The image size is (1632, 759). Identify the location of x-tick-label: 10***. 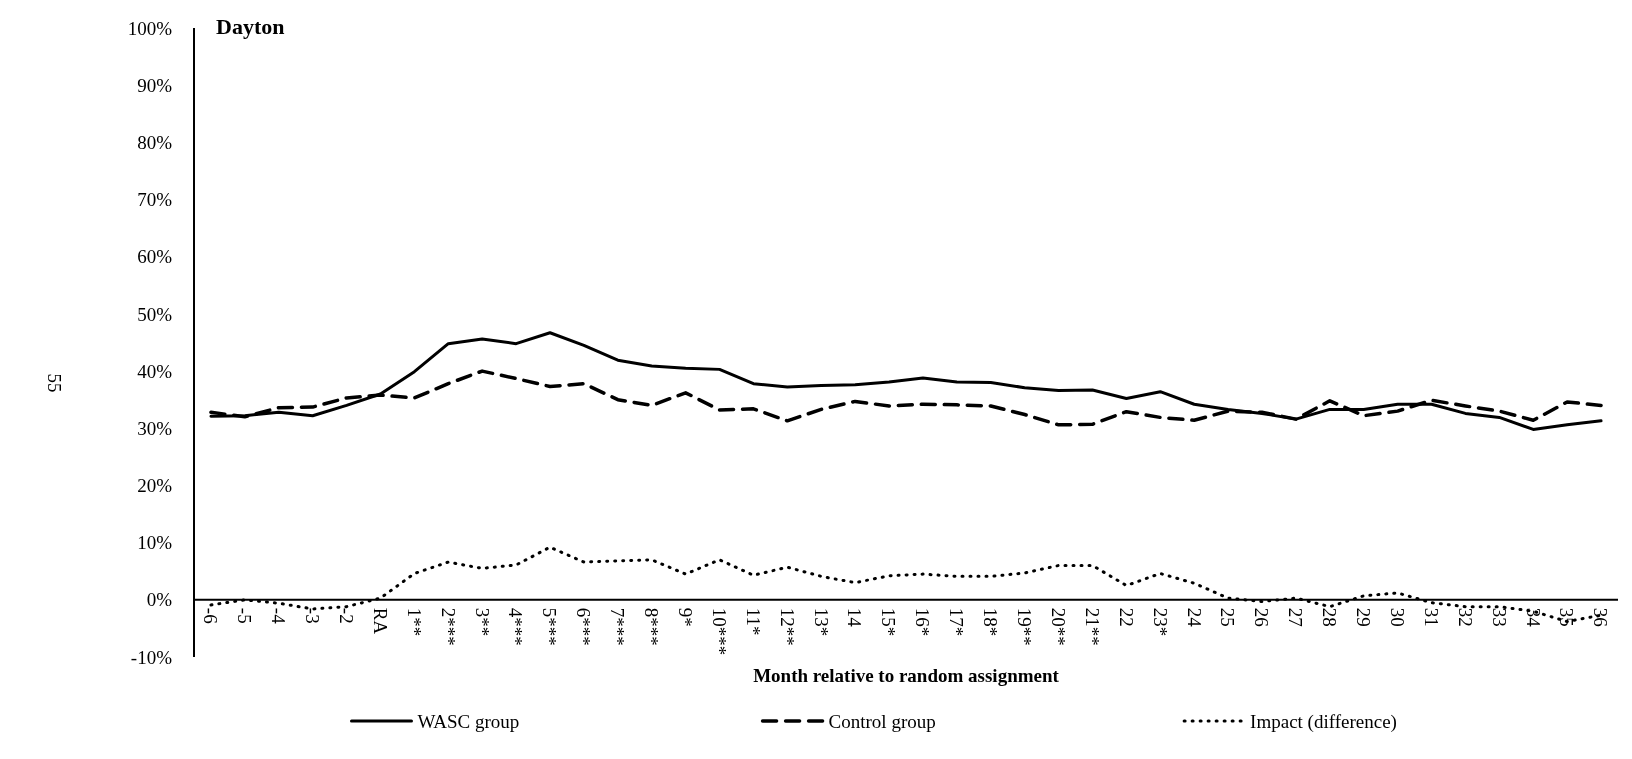
(719, 631).